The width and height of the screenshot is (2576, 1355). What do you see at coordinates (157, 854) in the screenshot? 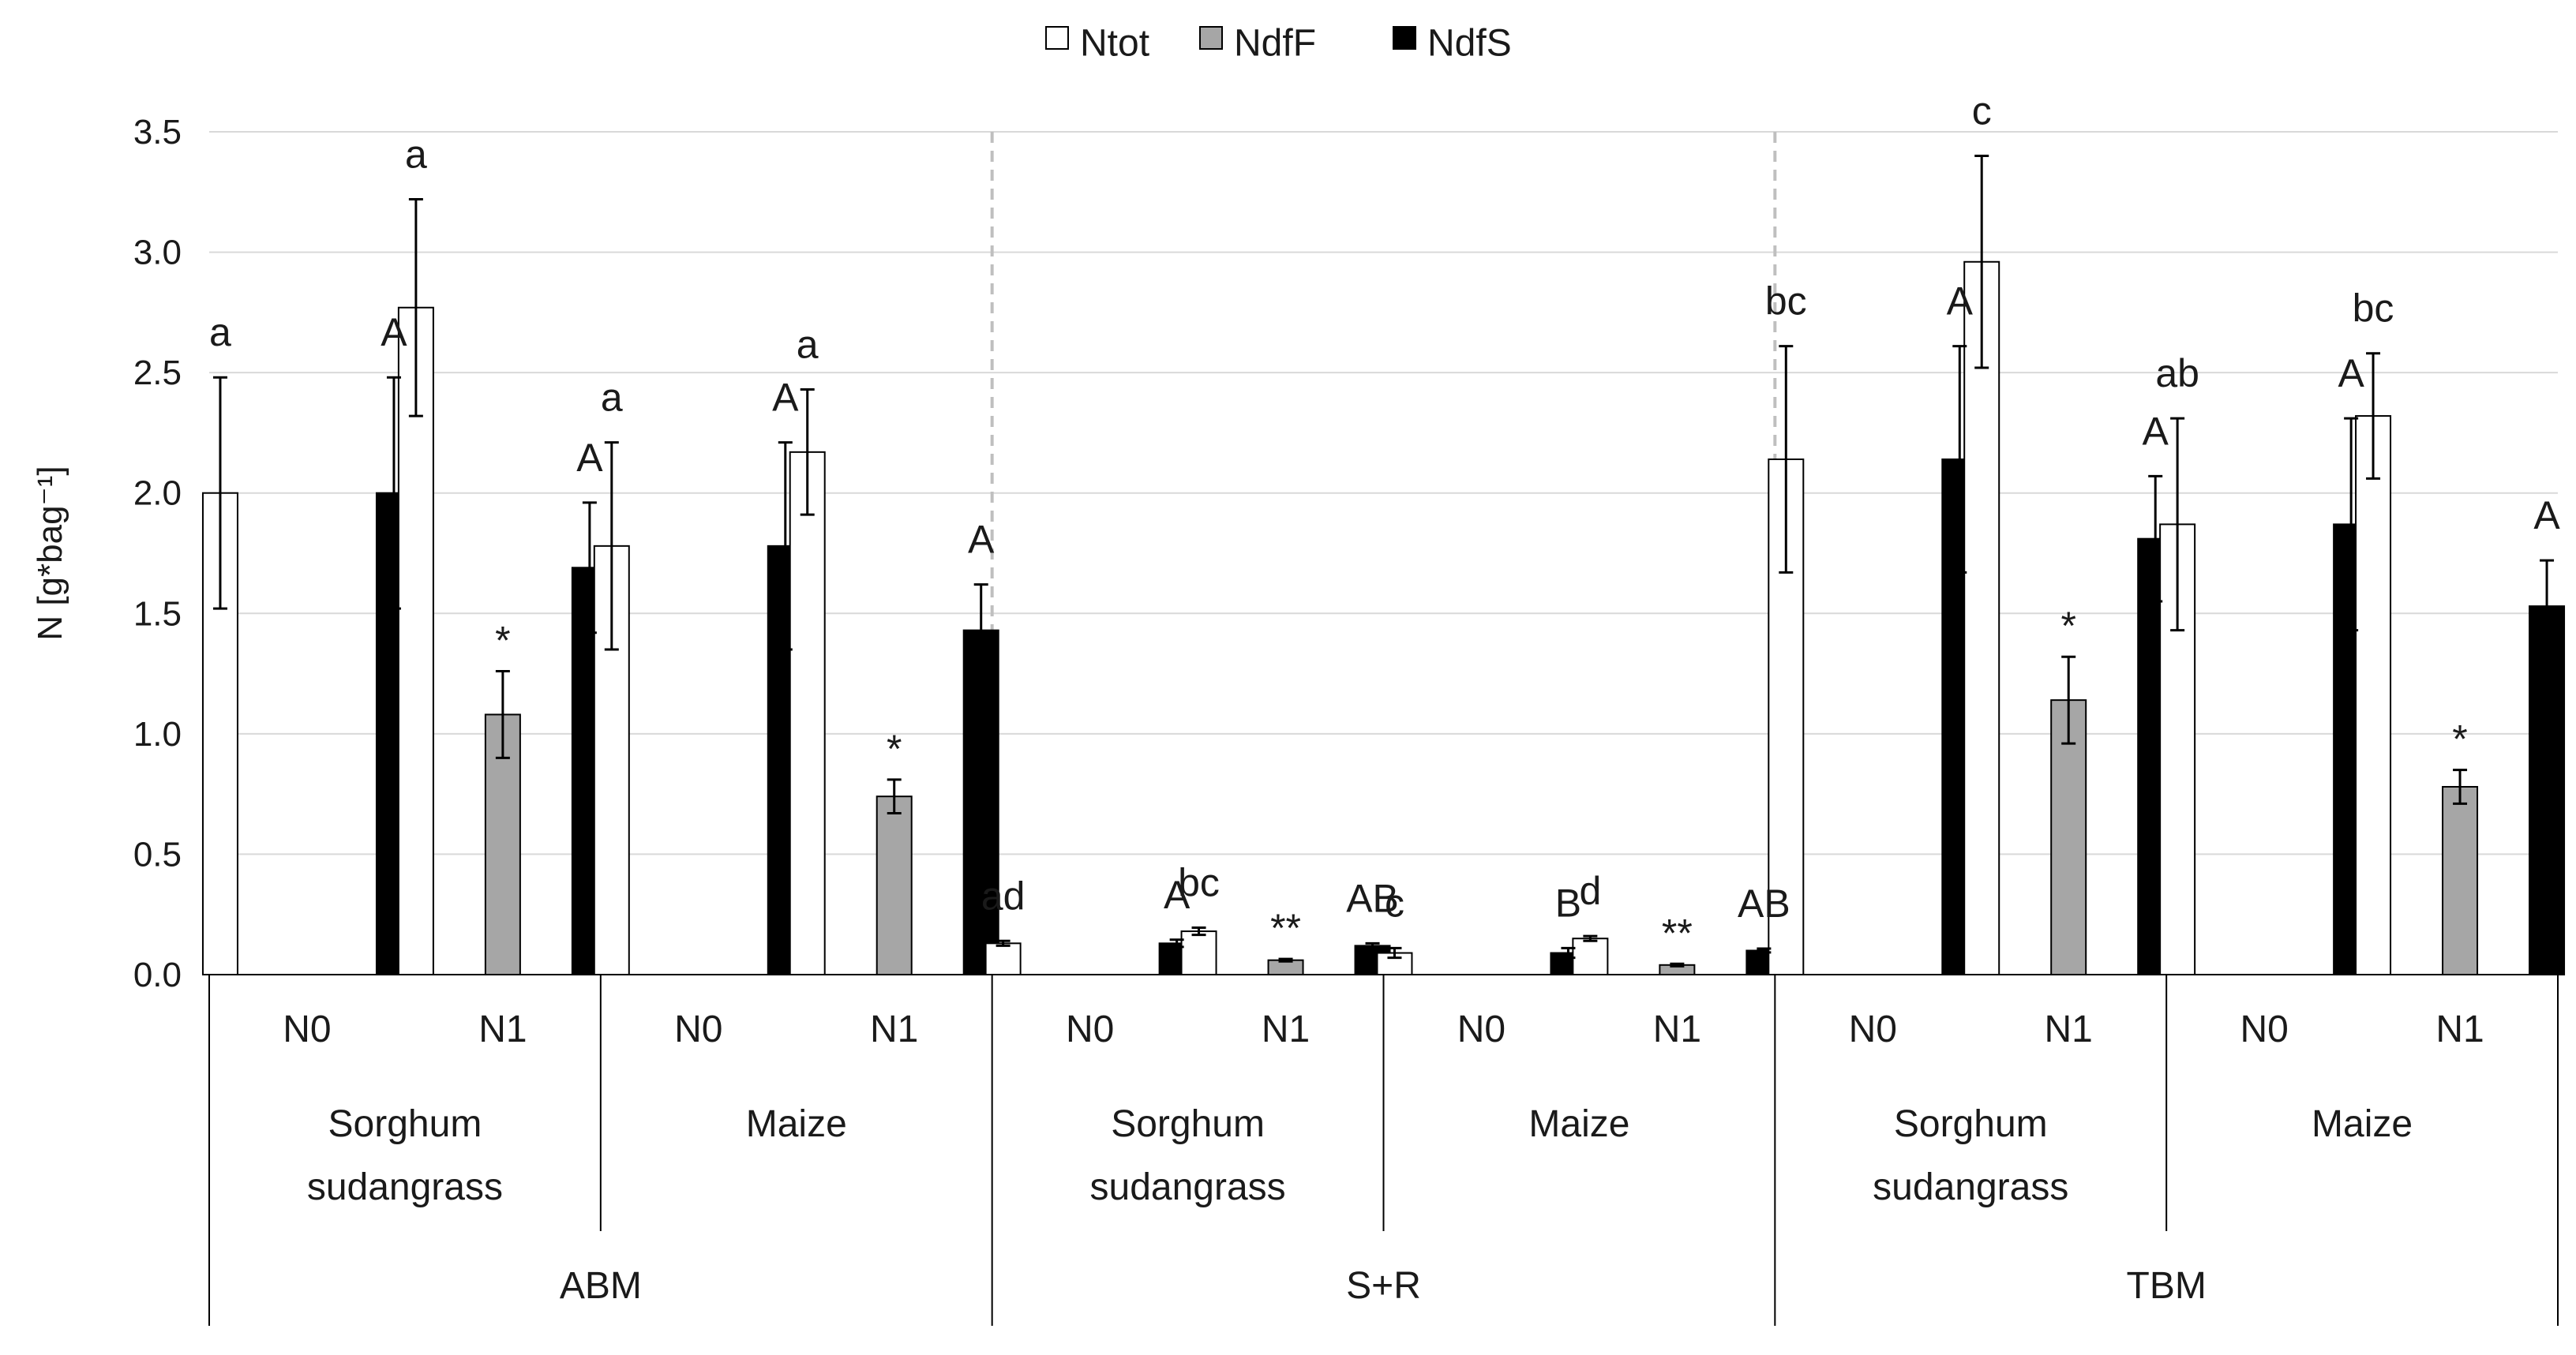
I see `y-tick-label: 0.5` at bounding box center [157, 854].